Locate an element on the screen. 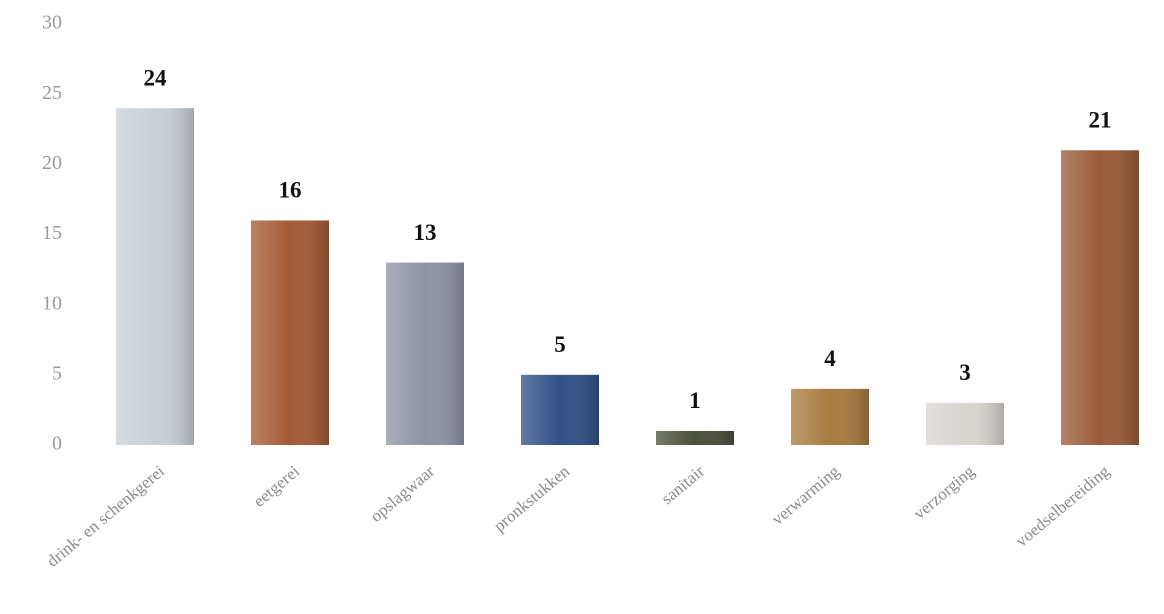 This screenshot has height=614, width=1164. value-label: 13 is located at coordinates (425, 232).